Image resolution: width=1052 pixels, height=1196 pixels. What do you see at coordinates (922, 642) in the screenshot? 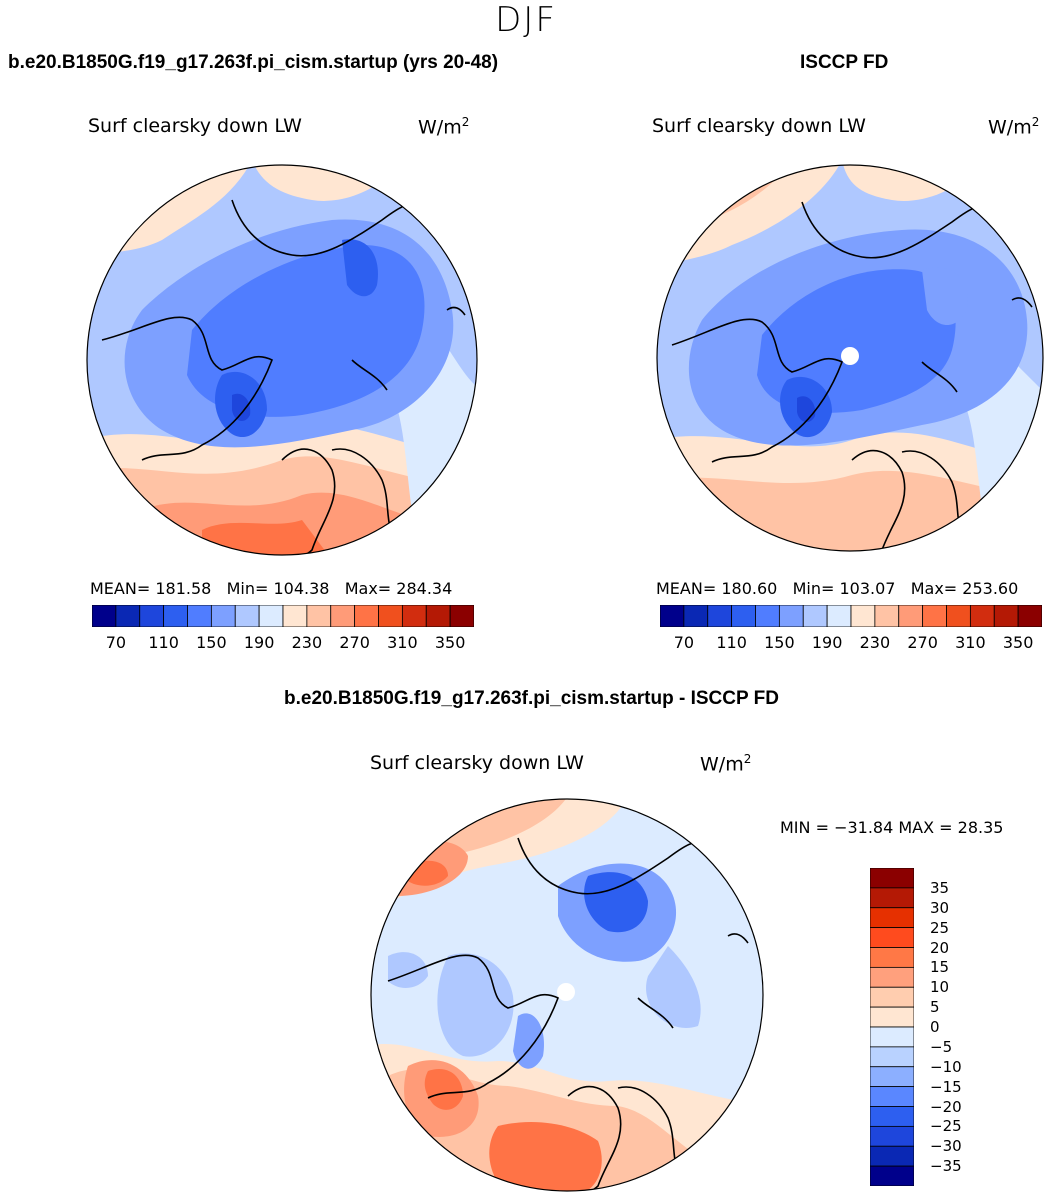
I see `obs-colorbar-tick-label: 270` at bounding box center [922, 642].